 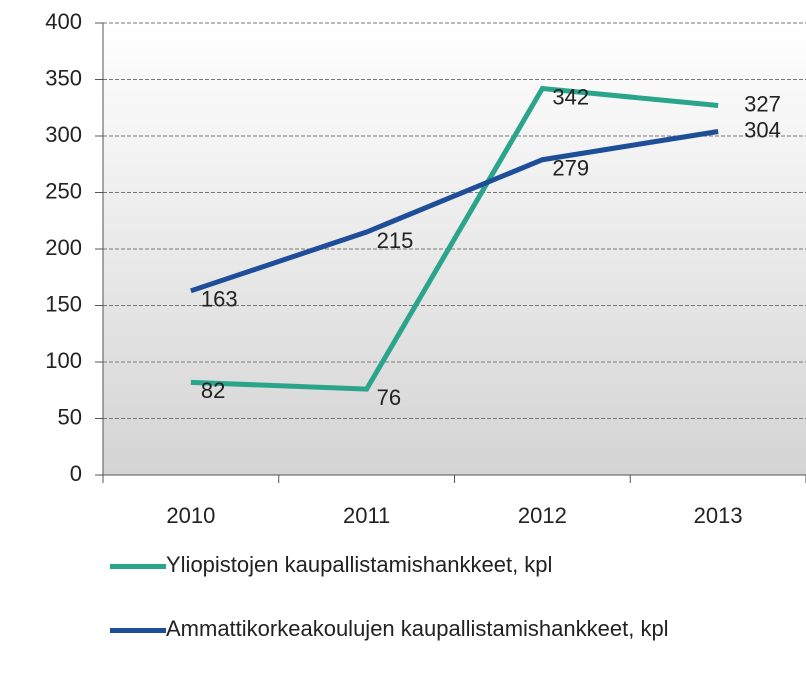 I want to click on legend-item: Yliopistojen kaupallistamishankkeet, kpl, so click(x=455, y=565).